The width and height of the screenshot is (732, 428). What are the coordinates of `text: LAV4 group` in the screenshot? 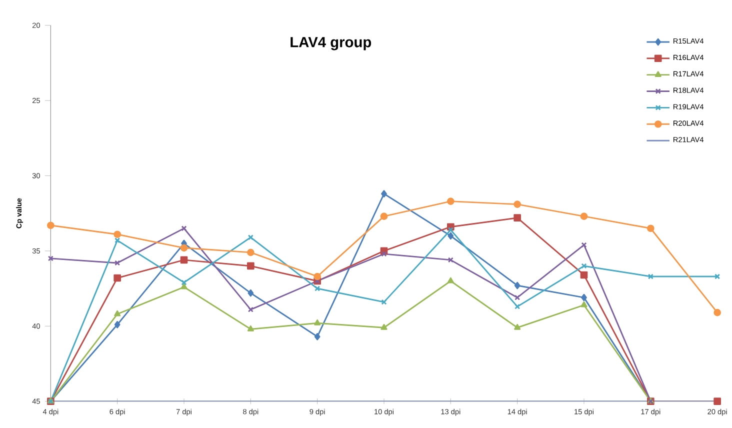 It's located at (331, 43).